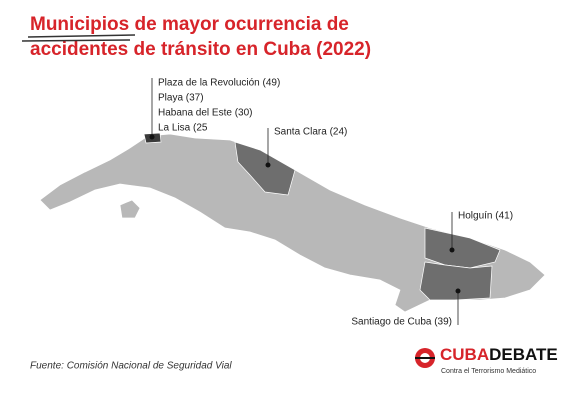 The width and height of the screenshot is (580, 405). What do you see at coordinates (183, 128) in the screenshot?
I see `annotation: La Lisa (25` at bounding box center [183, 128].